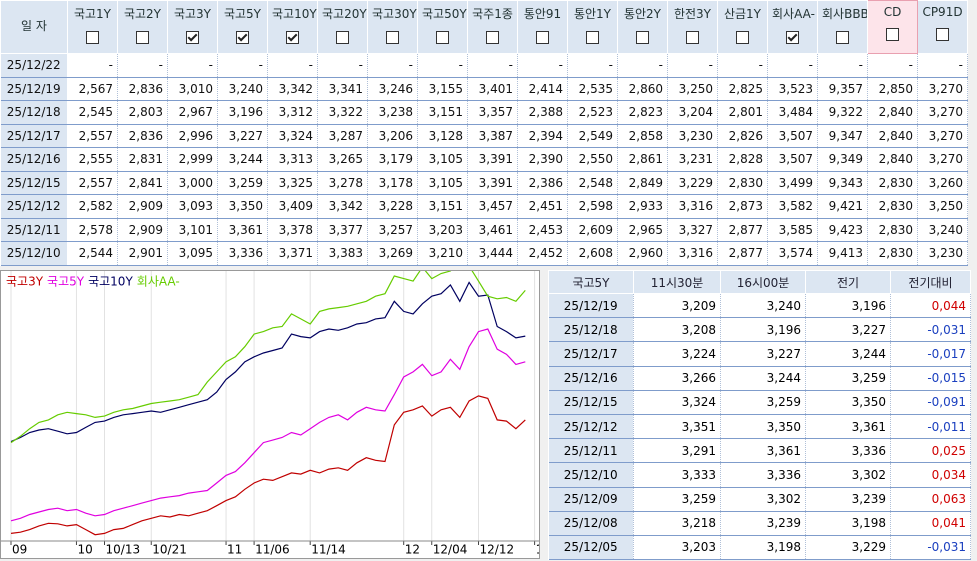 This screenshot has width=977, height=561. Describe the element at coordinates (492, 14) in the screenshot. I see `header-label: 국주1종` at that location.